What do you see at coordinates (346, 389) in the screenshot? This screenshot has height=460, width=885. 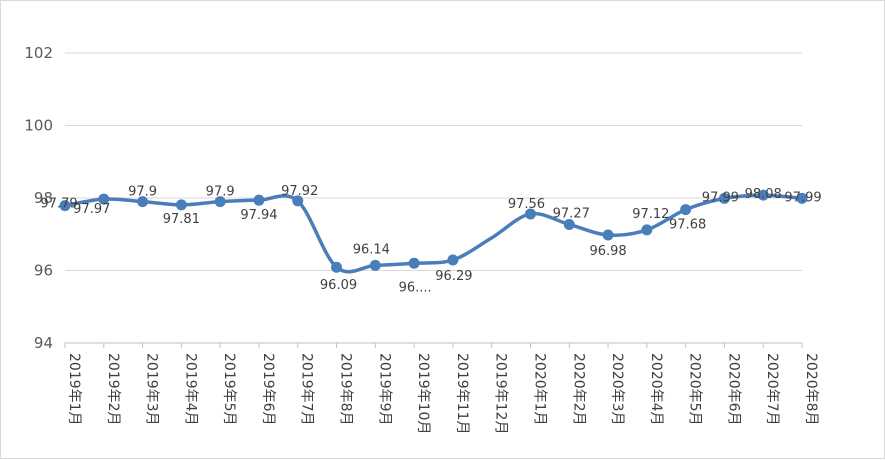 I see `x-tick-label: 2019年8月` at bounding box center [346, 389].